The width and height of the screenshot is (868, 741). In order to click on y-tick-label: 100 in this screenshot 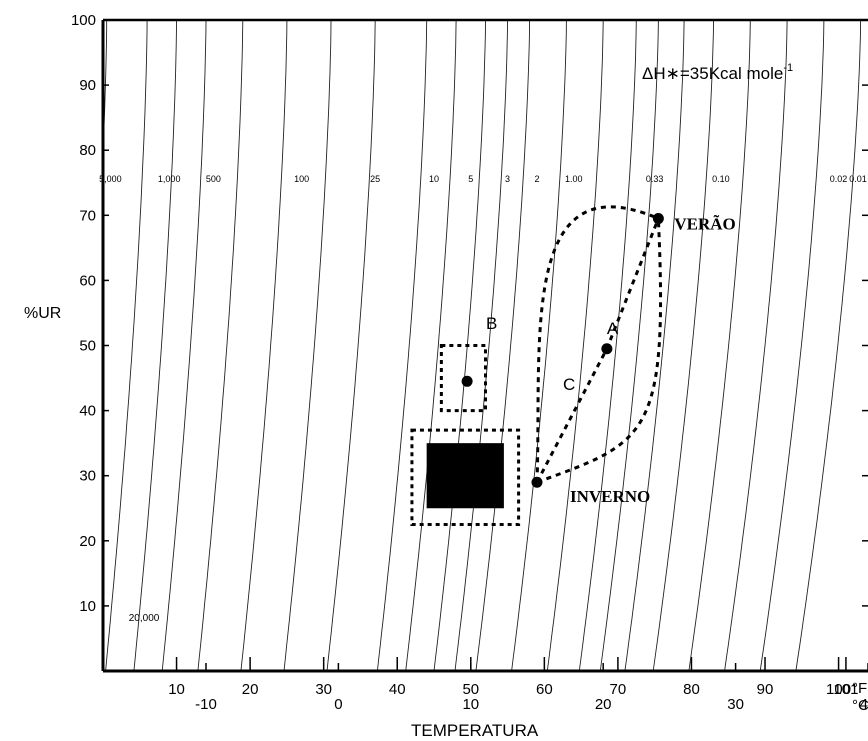, I will do `click(83, 20)`.